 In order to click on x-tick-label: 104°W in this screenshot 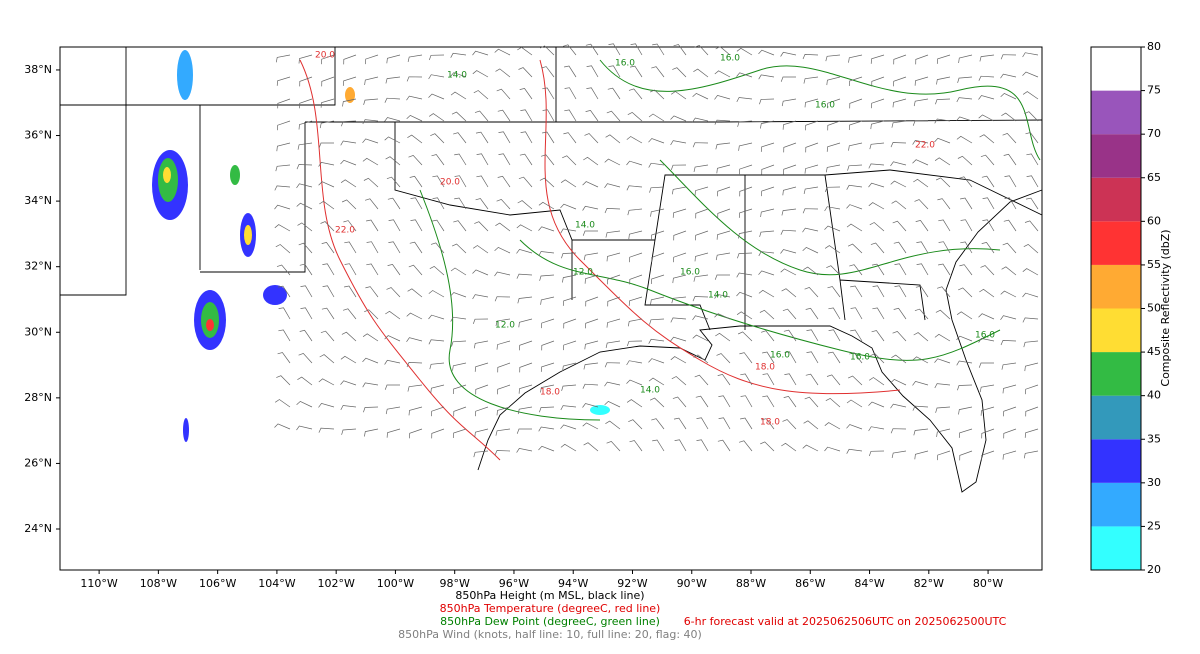, I will do `click(276, 583)`.